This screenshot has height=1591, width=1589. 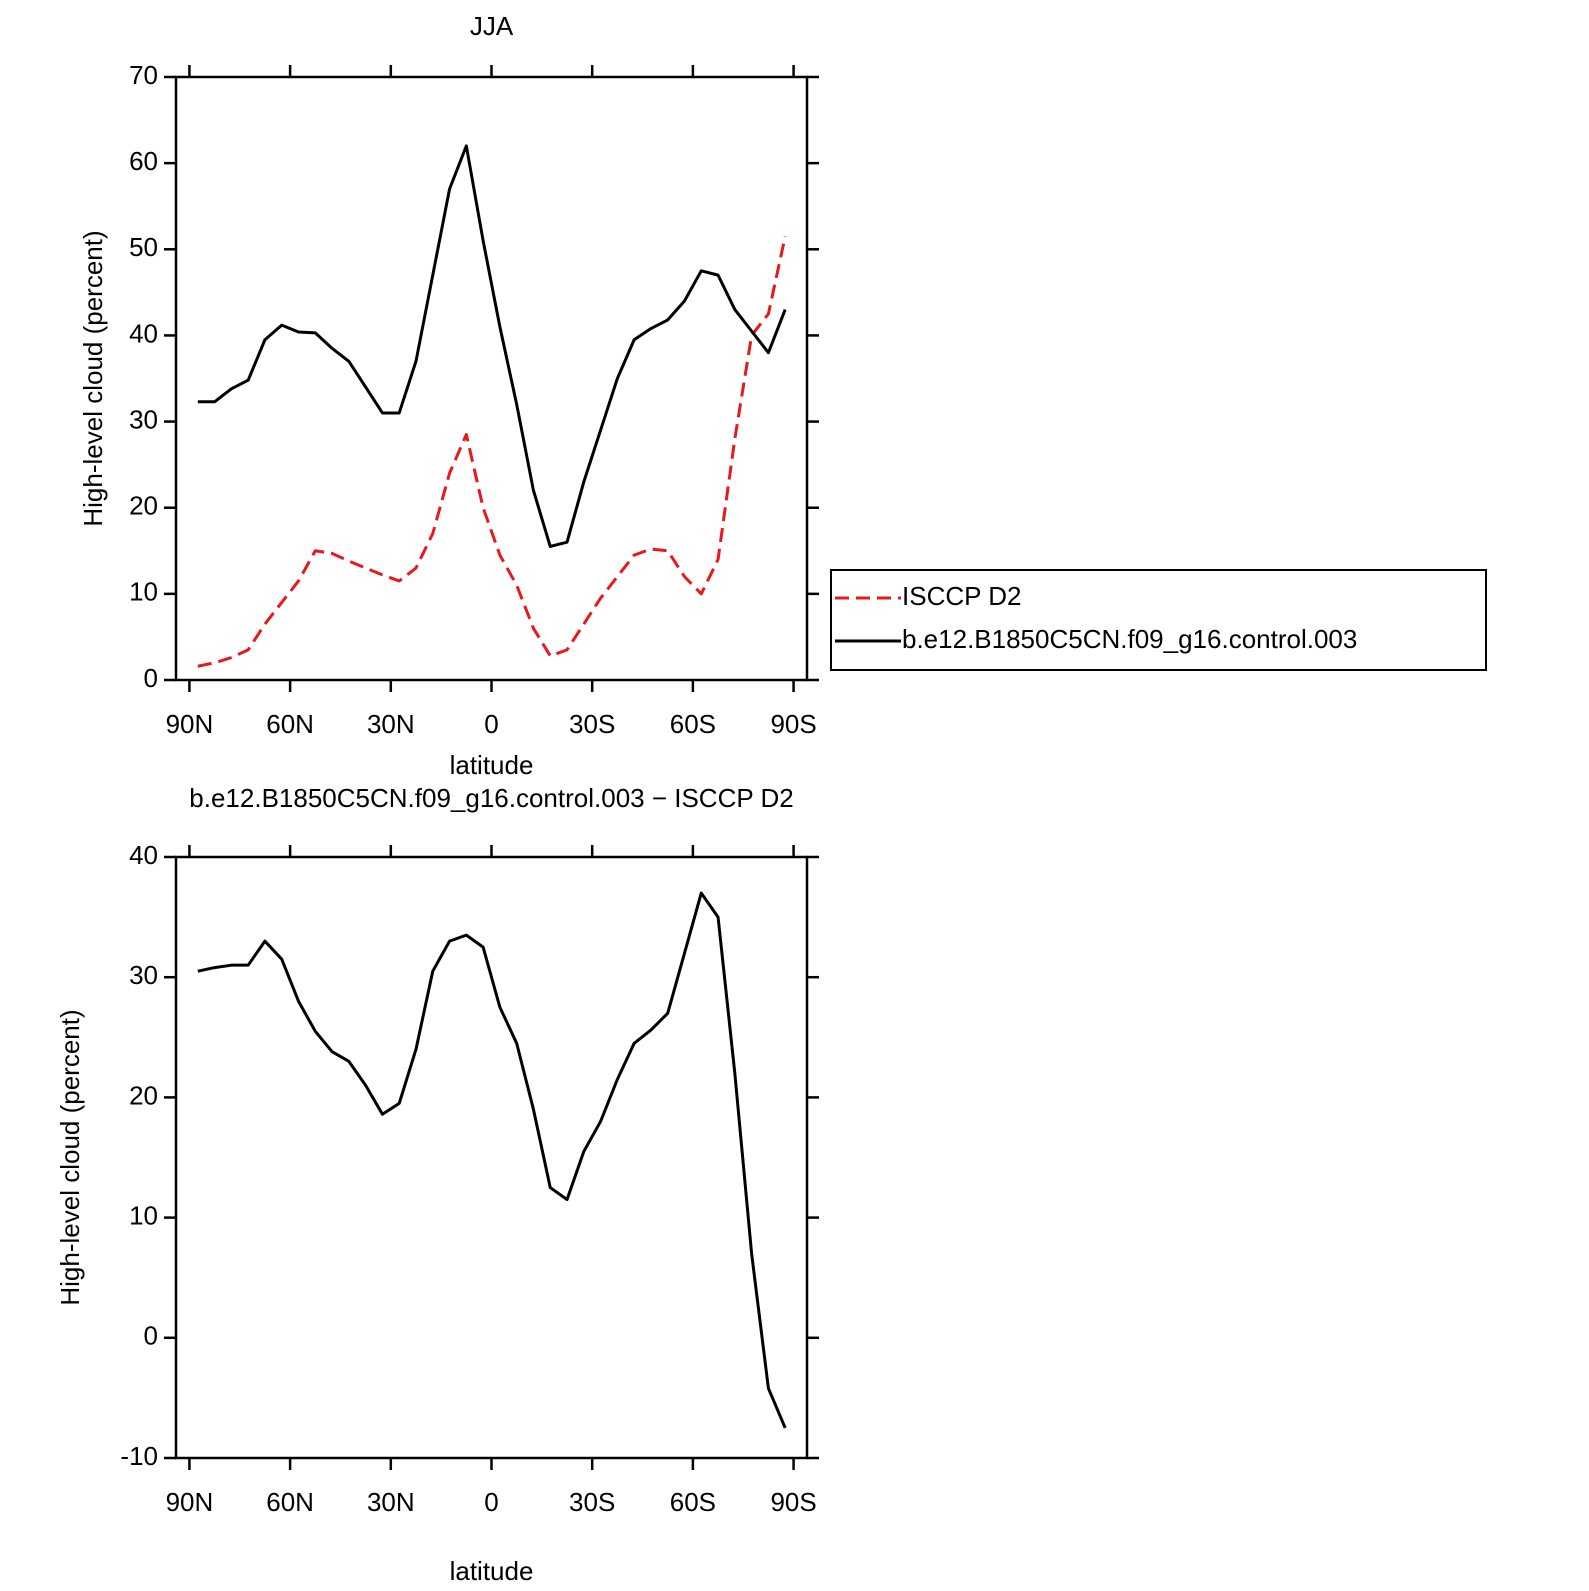 I want to click on chart-title: JJA, so click(x=492, y=26).